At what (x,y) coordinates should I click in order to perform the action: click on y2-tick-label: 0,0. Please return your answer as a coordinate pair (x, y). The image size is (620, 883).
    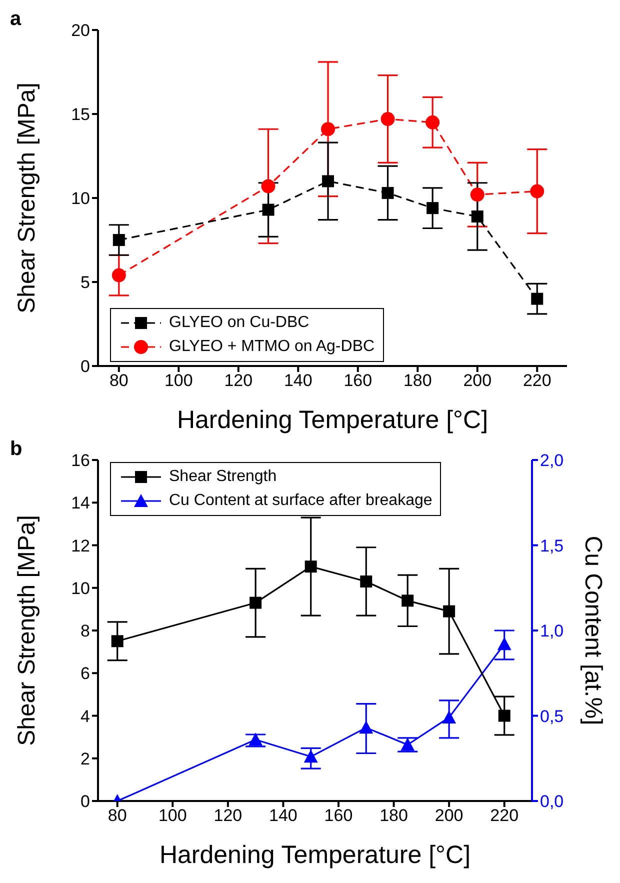
    Looking at the image, I should click on (552, 802).